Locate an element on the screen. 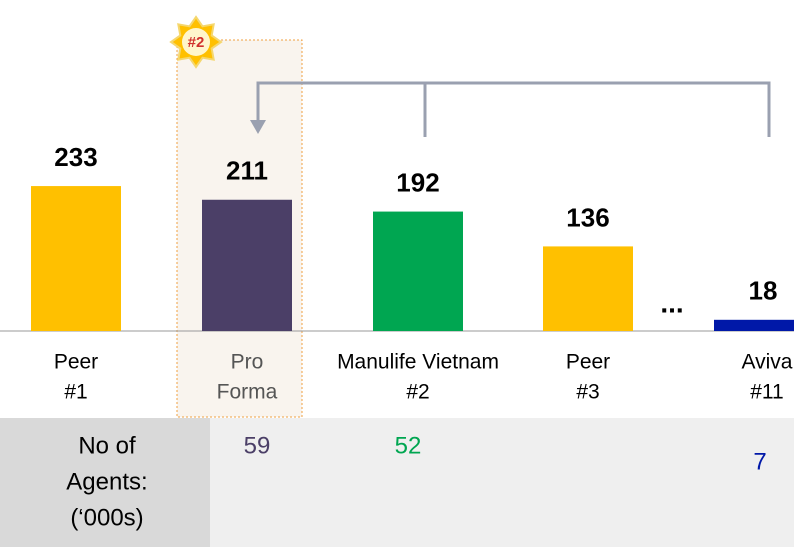 The height and width of the screenshot is (547, 794). agents-value: 59 is located at coordinates (257, 445).